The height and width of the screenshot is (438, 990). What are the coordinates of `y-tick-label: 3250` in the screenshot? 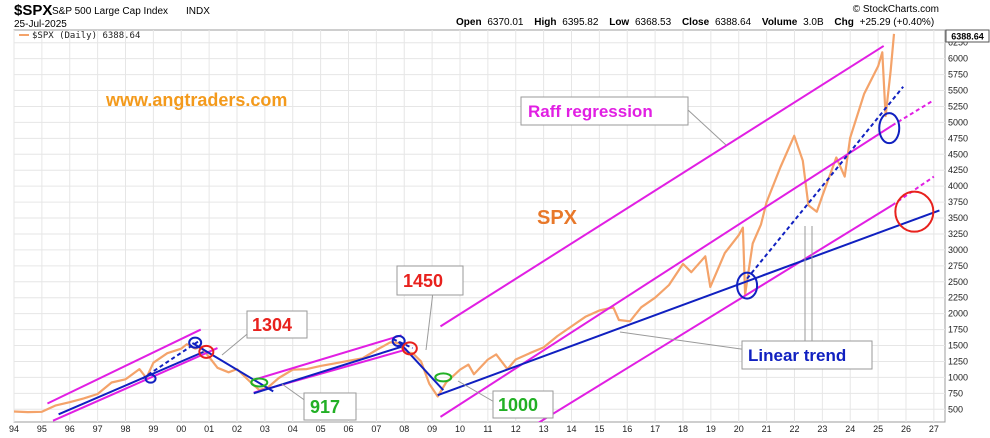 It's located at (958, 234).